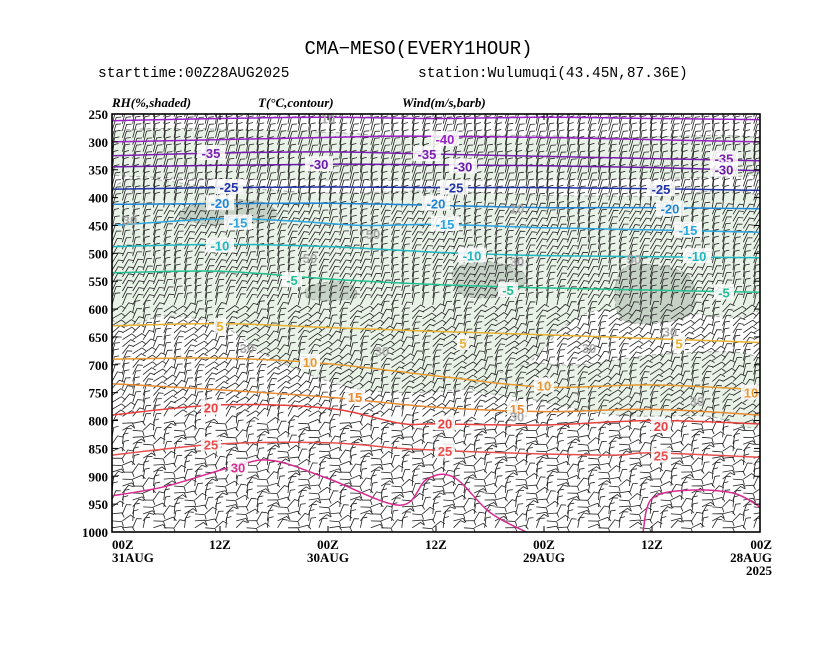  What do you see at coordinates (133, 557) in the screenshot?
I see `x-tick-label-0-1: 31AUG` at bounding box center [133, 557].